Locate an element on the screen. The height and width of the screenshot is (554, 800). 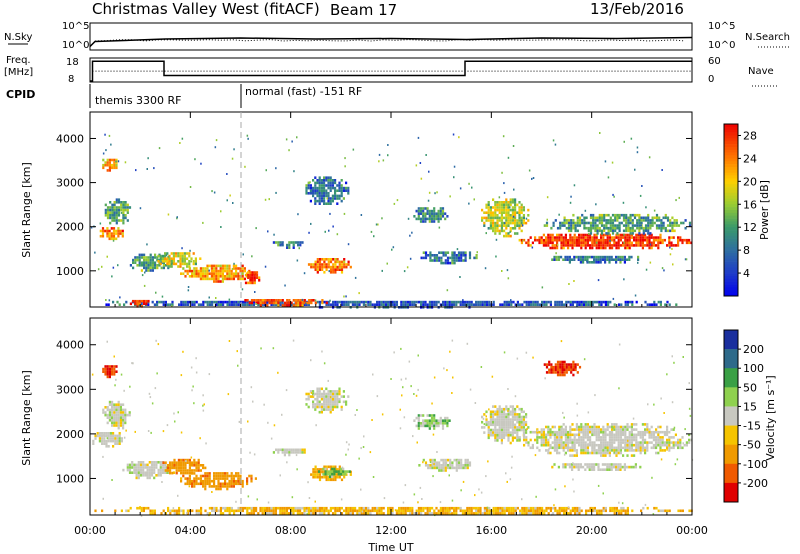
ytick-label: 1000 is located at coordinates (70, 271).